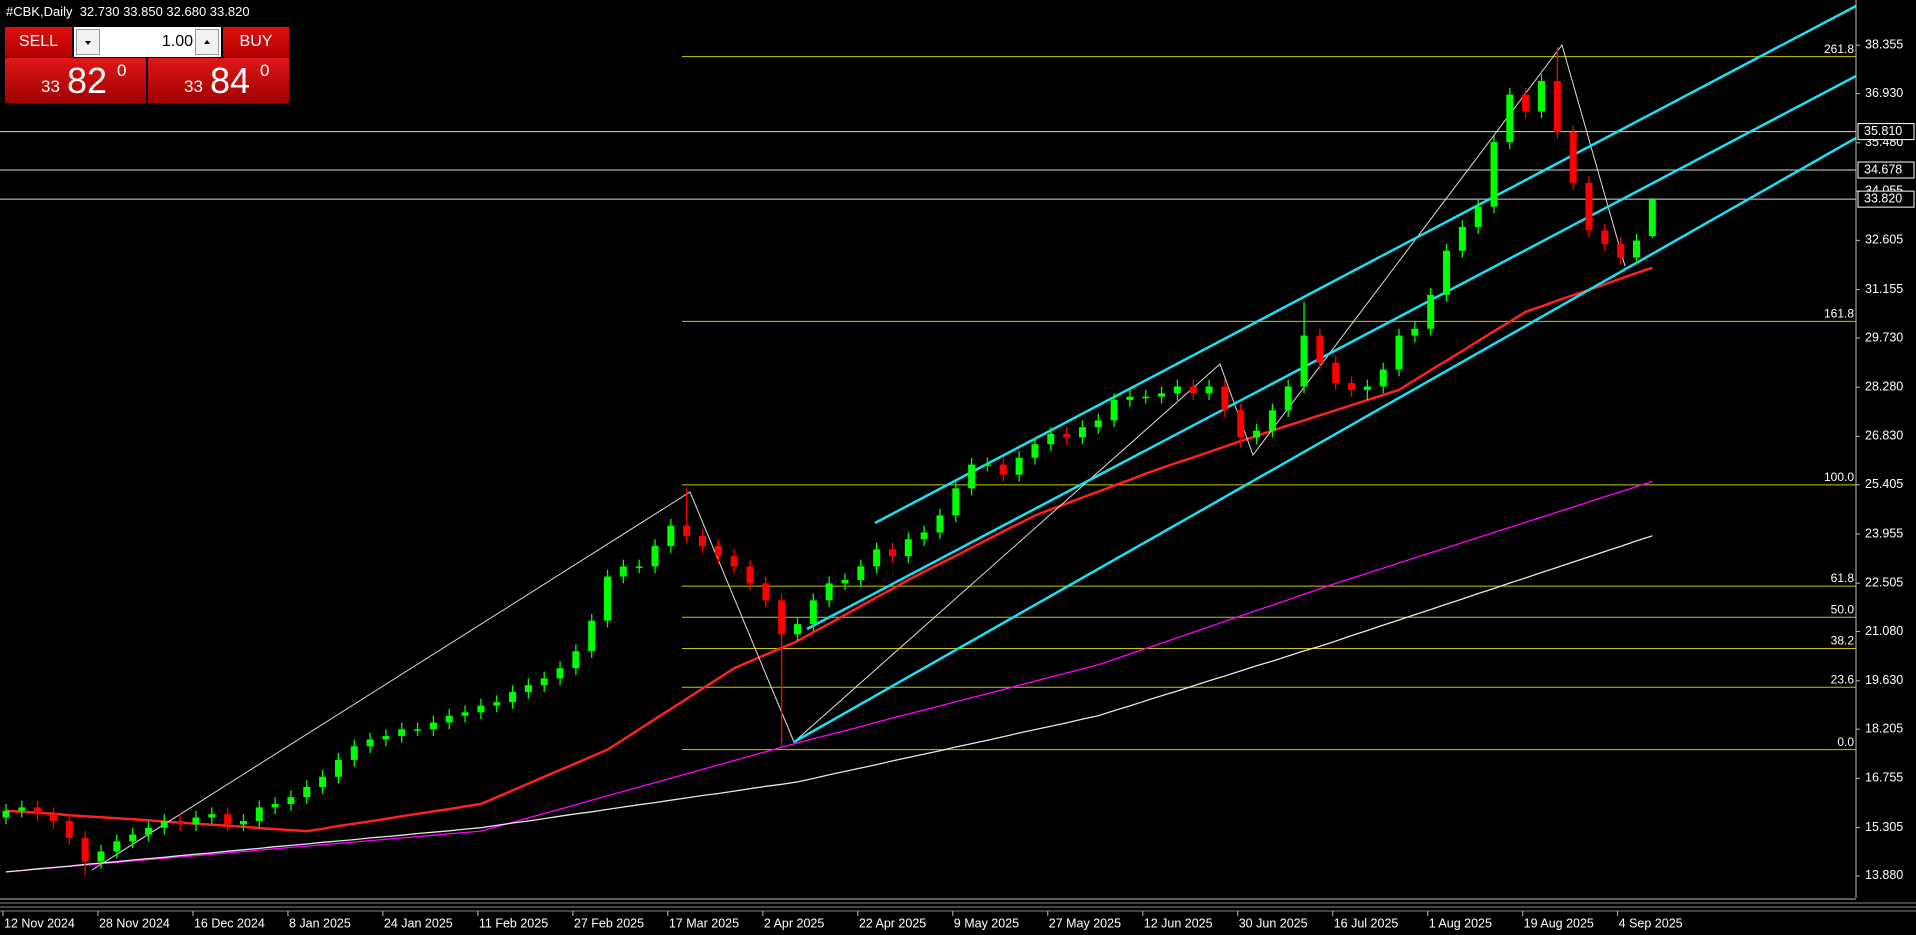 The image size is (1916, 935). I want to click on y-tick-label: 19.630, so click(1884, 680).